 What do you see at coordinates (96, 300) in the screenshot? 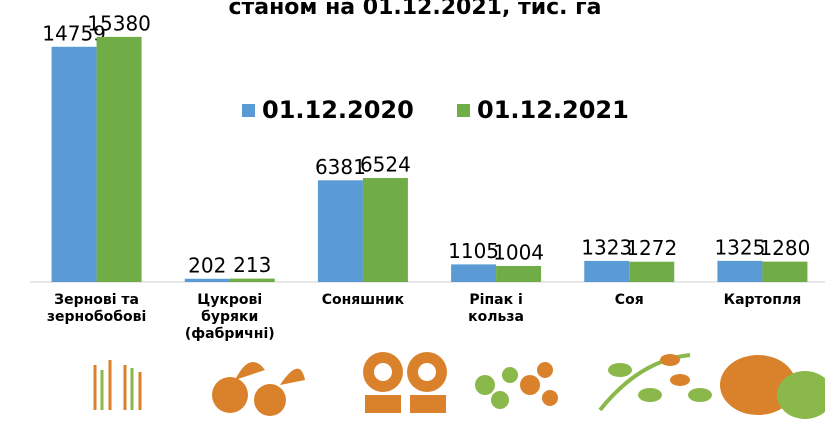
I see `x-tick-label: Зернові та` at bounding box center [96, 300].